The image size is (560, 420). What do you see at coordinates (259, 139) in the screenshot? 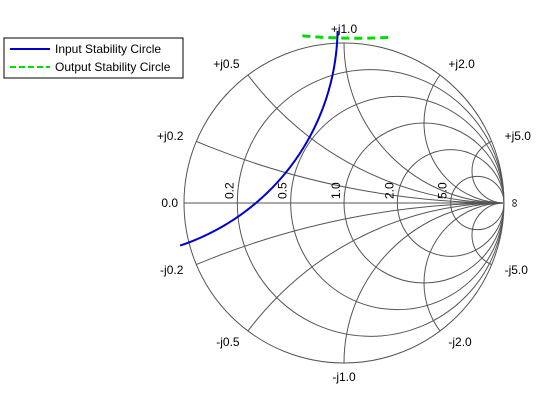
I see `input-stability-circle` at bounding box center [259, 139].